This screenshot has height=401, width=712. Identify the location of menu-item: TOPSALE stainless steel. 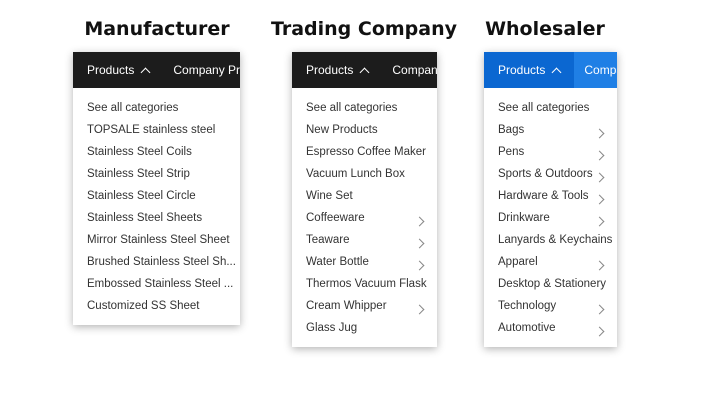
(156, 130).